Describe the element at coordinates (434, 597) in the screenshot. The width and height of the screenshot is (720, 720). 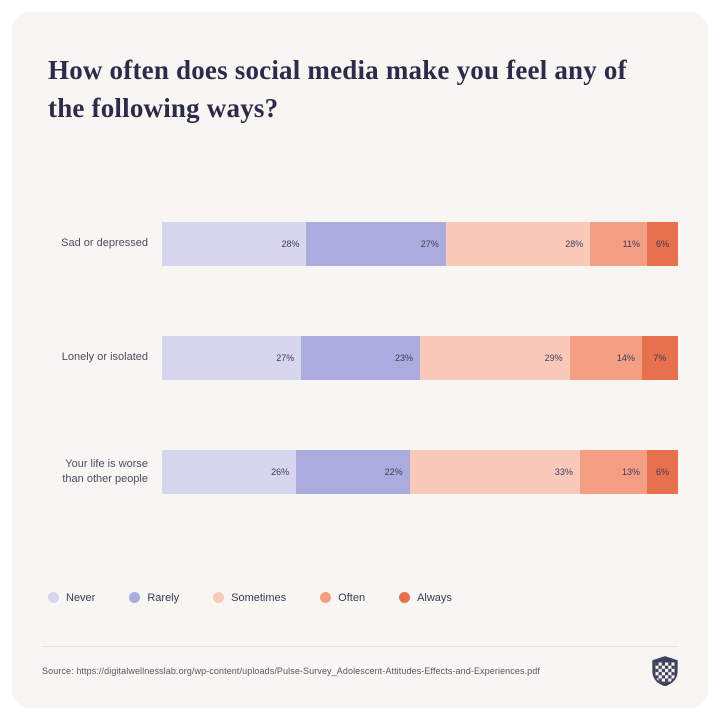
I see `legend-label: Always` at that location.